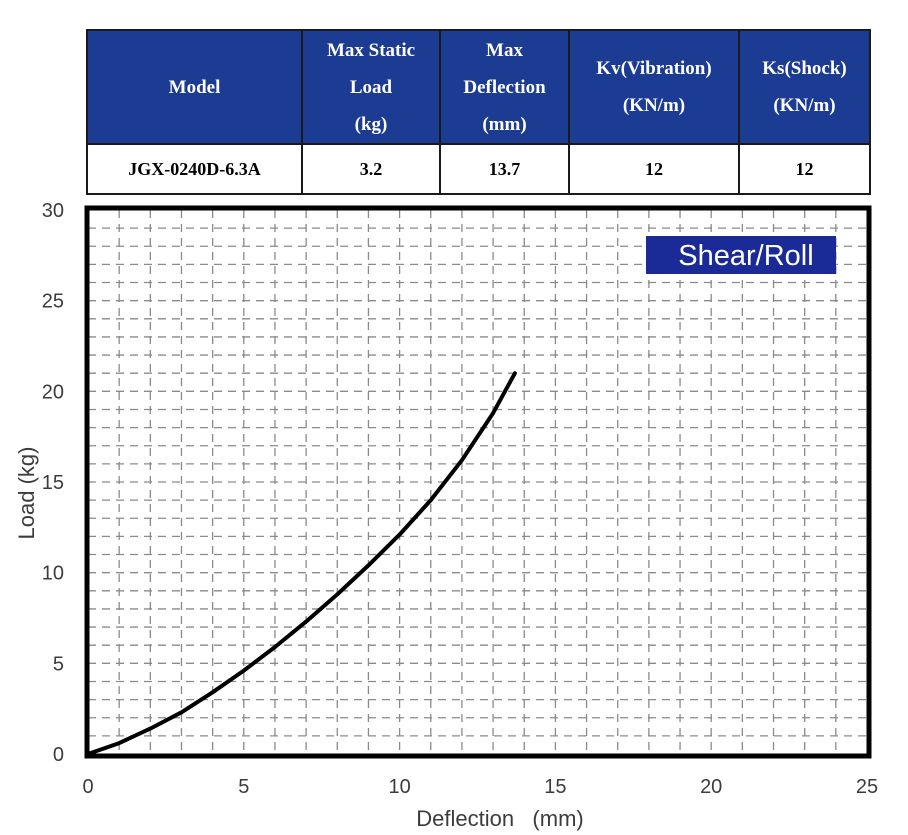  Describe the element at coordinates (399, 787) in the screenshot. I see `x-tick-label: 10` at that location.